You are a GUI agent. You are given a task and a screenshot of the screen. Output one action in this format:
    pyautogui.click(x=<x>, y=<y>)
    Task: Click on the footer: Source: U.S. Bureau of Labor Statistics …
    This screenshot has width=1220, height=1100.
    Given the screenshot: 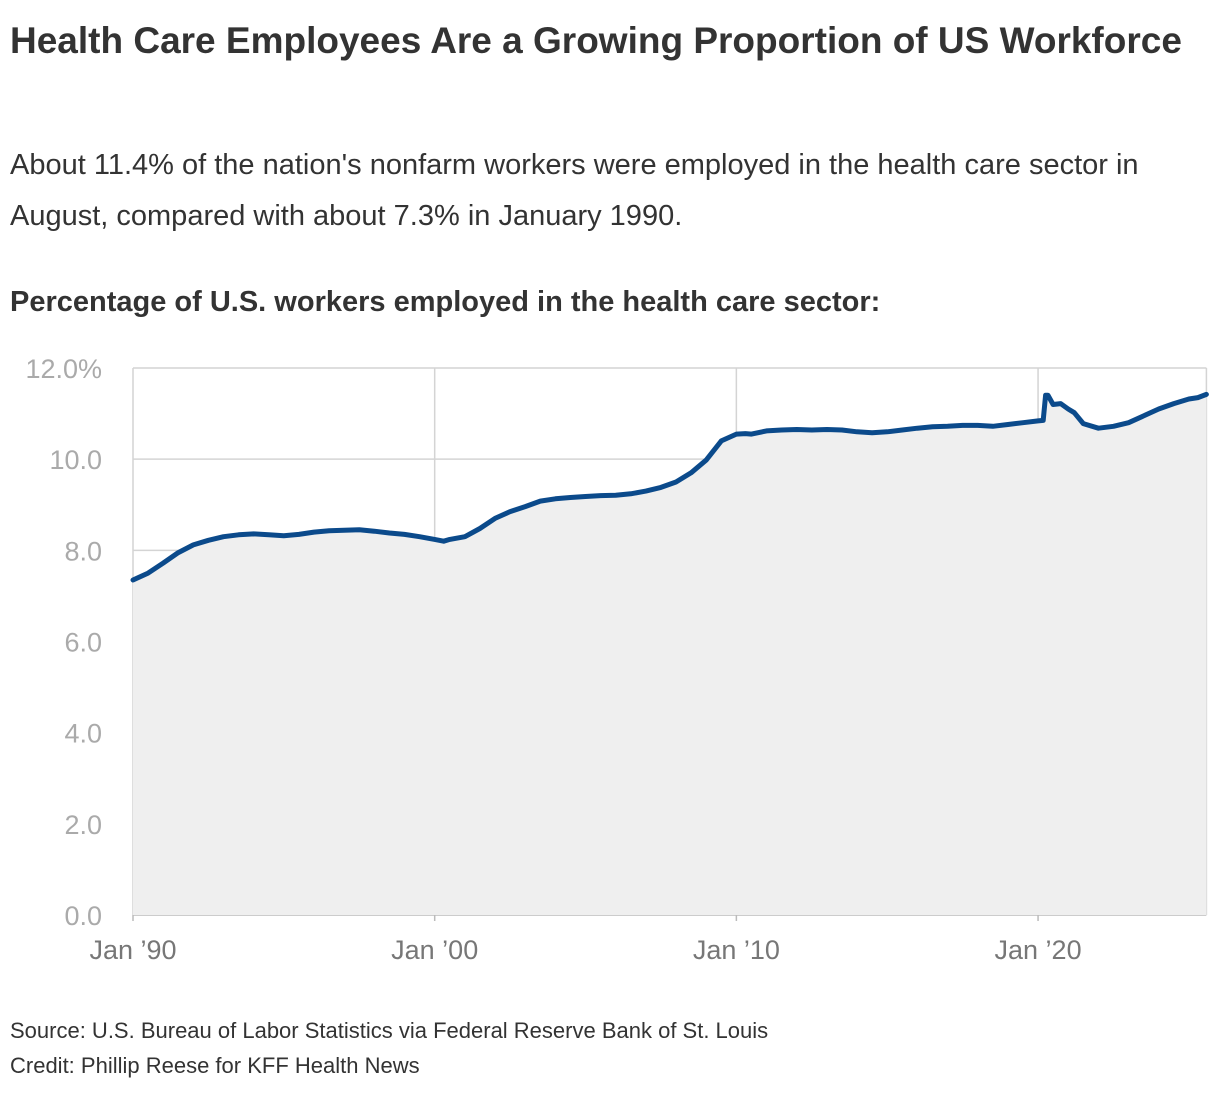 What is the action you would take?
    pyautogui.click(x=389, y=1048)
    